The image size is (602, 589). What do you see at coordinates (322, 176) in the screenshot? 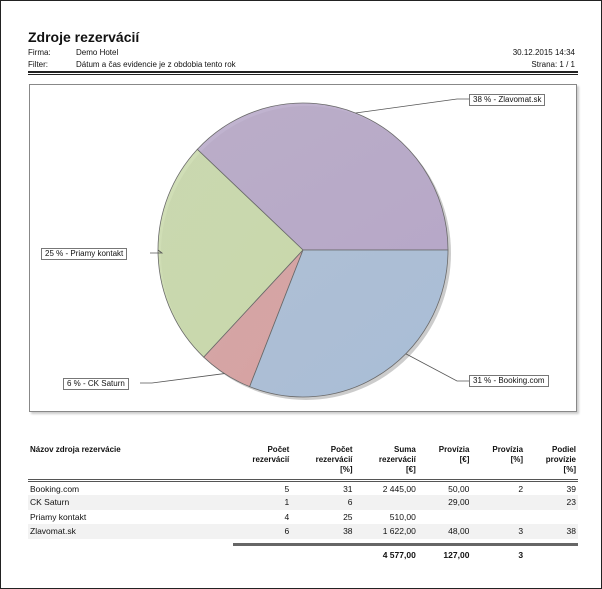
I see `pie-slice-zlavomat` at bounding box center [322, 176].